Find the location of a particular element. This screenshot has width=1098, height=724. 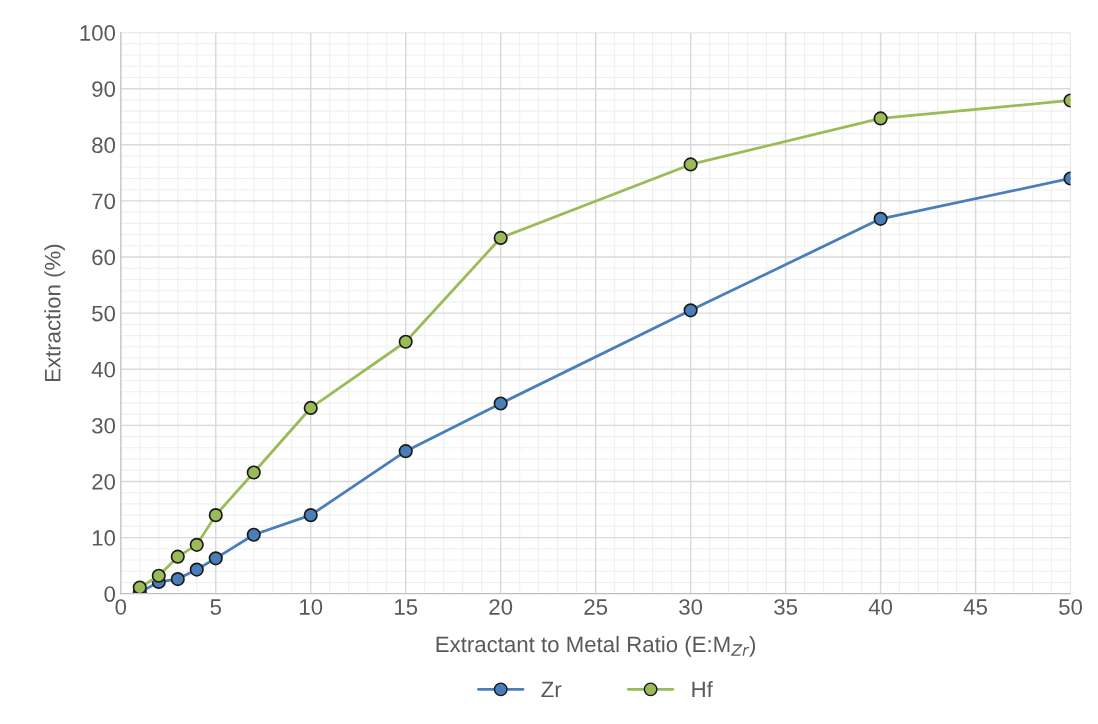

y-tick-label: 60 is located at coordinates (104, 257).